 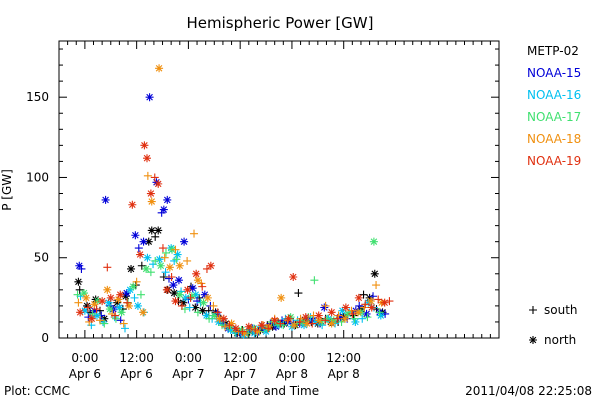 What do you see at coordinates (275, 391) in the screenshot?
I see `x-axis-label: Date and Time` at bounding box center [275, 391].